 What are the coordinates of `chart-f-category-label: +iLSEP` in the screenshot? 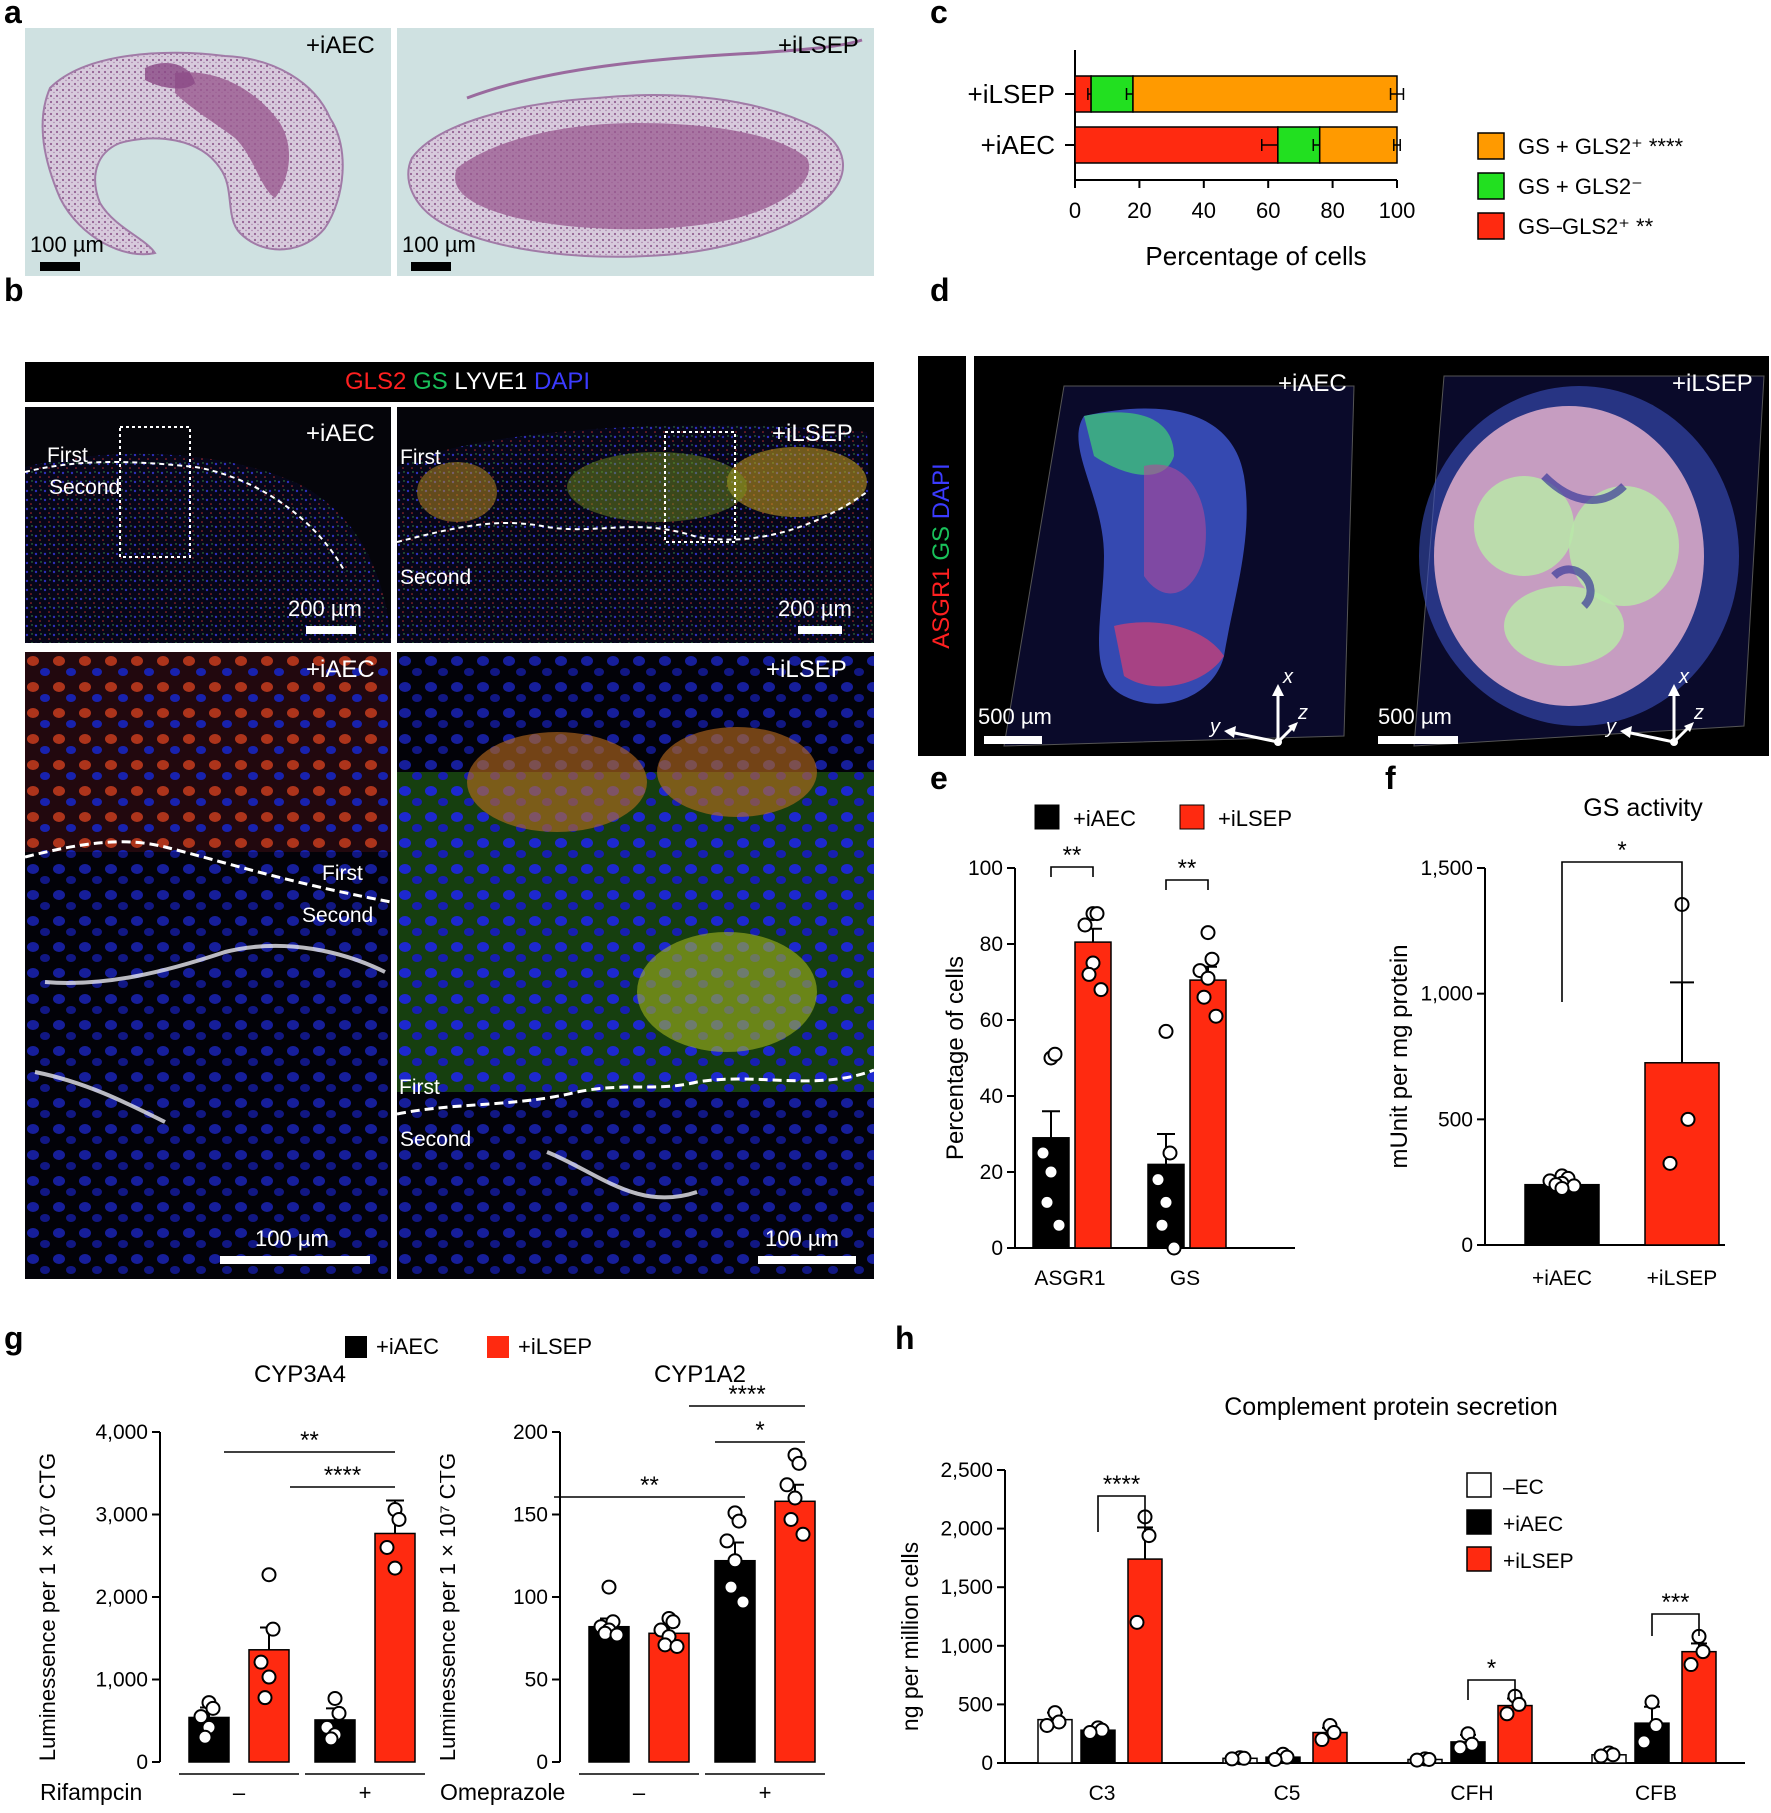 It's located at (1682, 1278).